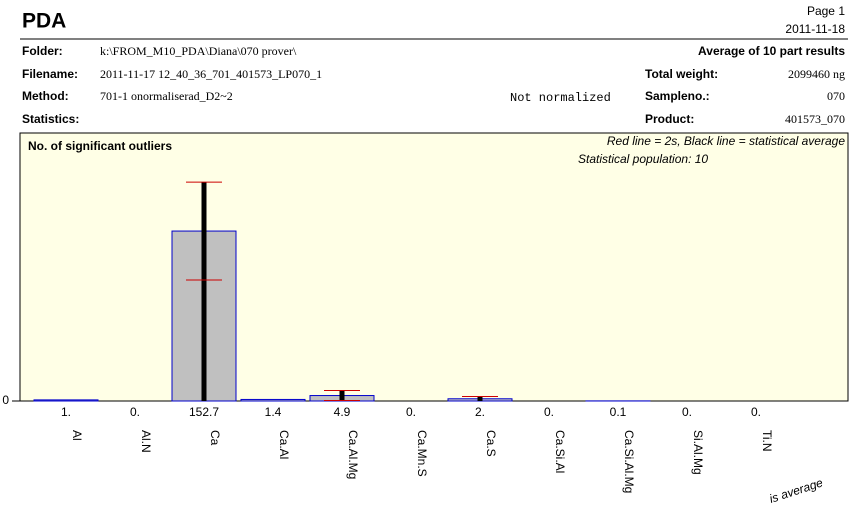  What do you see at coordinates (198, 51) in the screenshot?
I see `value: k:\FROM_M10_PDA\Diana\070 prover\` at bounding box center [198, 51].